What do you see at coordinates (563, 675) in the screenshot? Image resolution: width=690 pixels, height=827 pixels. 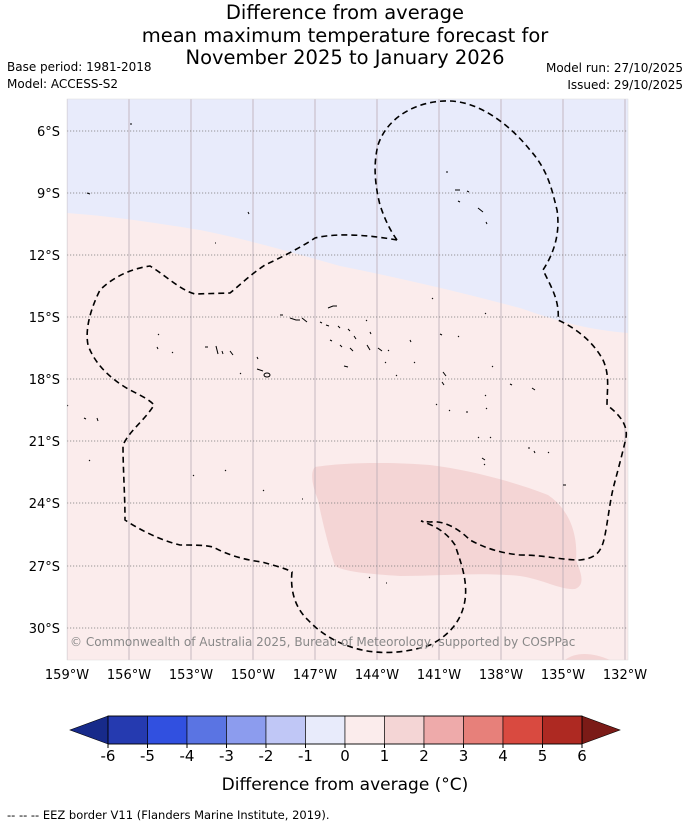 I see `lon-label: 135°W` at bounding box center [563, 675].